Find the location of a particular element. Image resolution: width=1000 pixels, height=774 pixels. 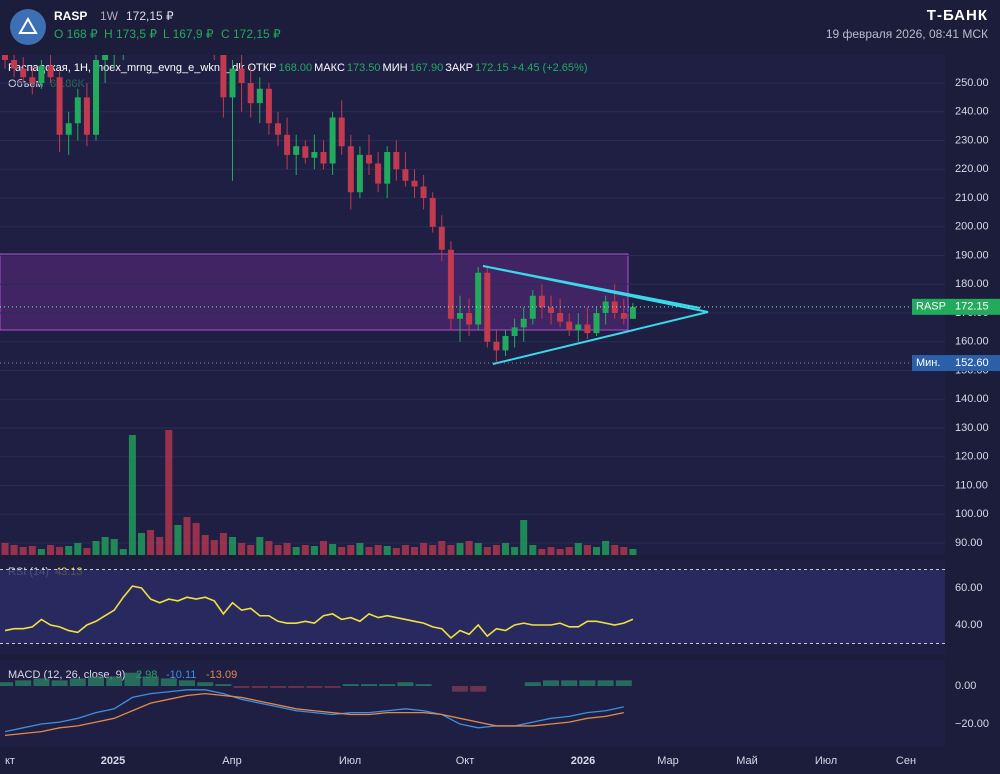

macd-signal-value: -13.09 is located at coordinates (221, 675).